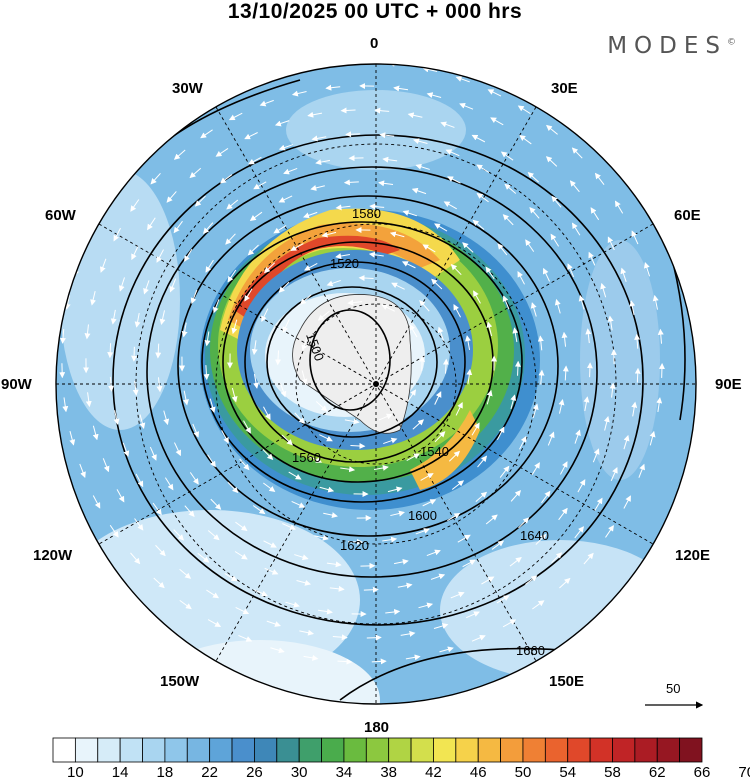 The image size is (750, 782). What do you see at coordinates (389, 772) in the screenshot?
I see `colorbar-tick-label: 38` at bounding box center [389, 772].